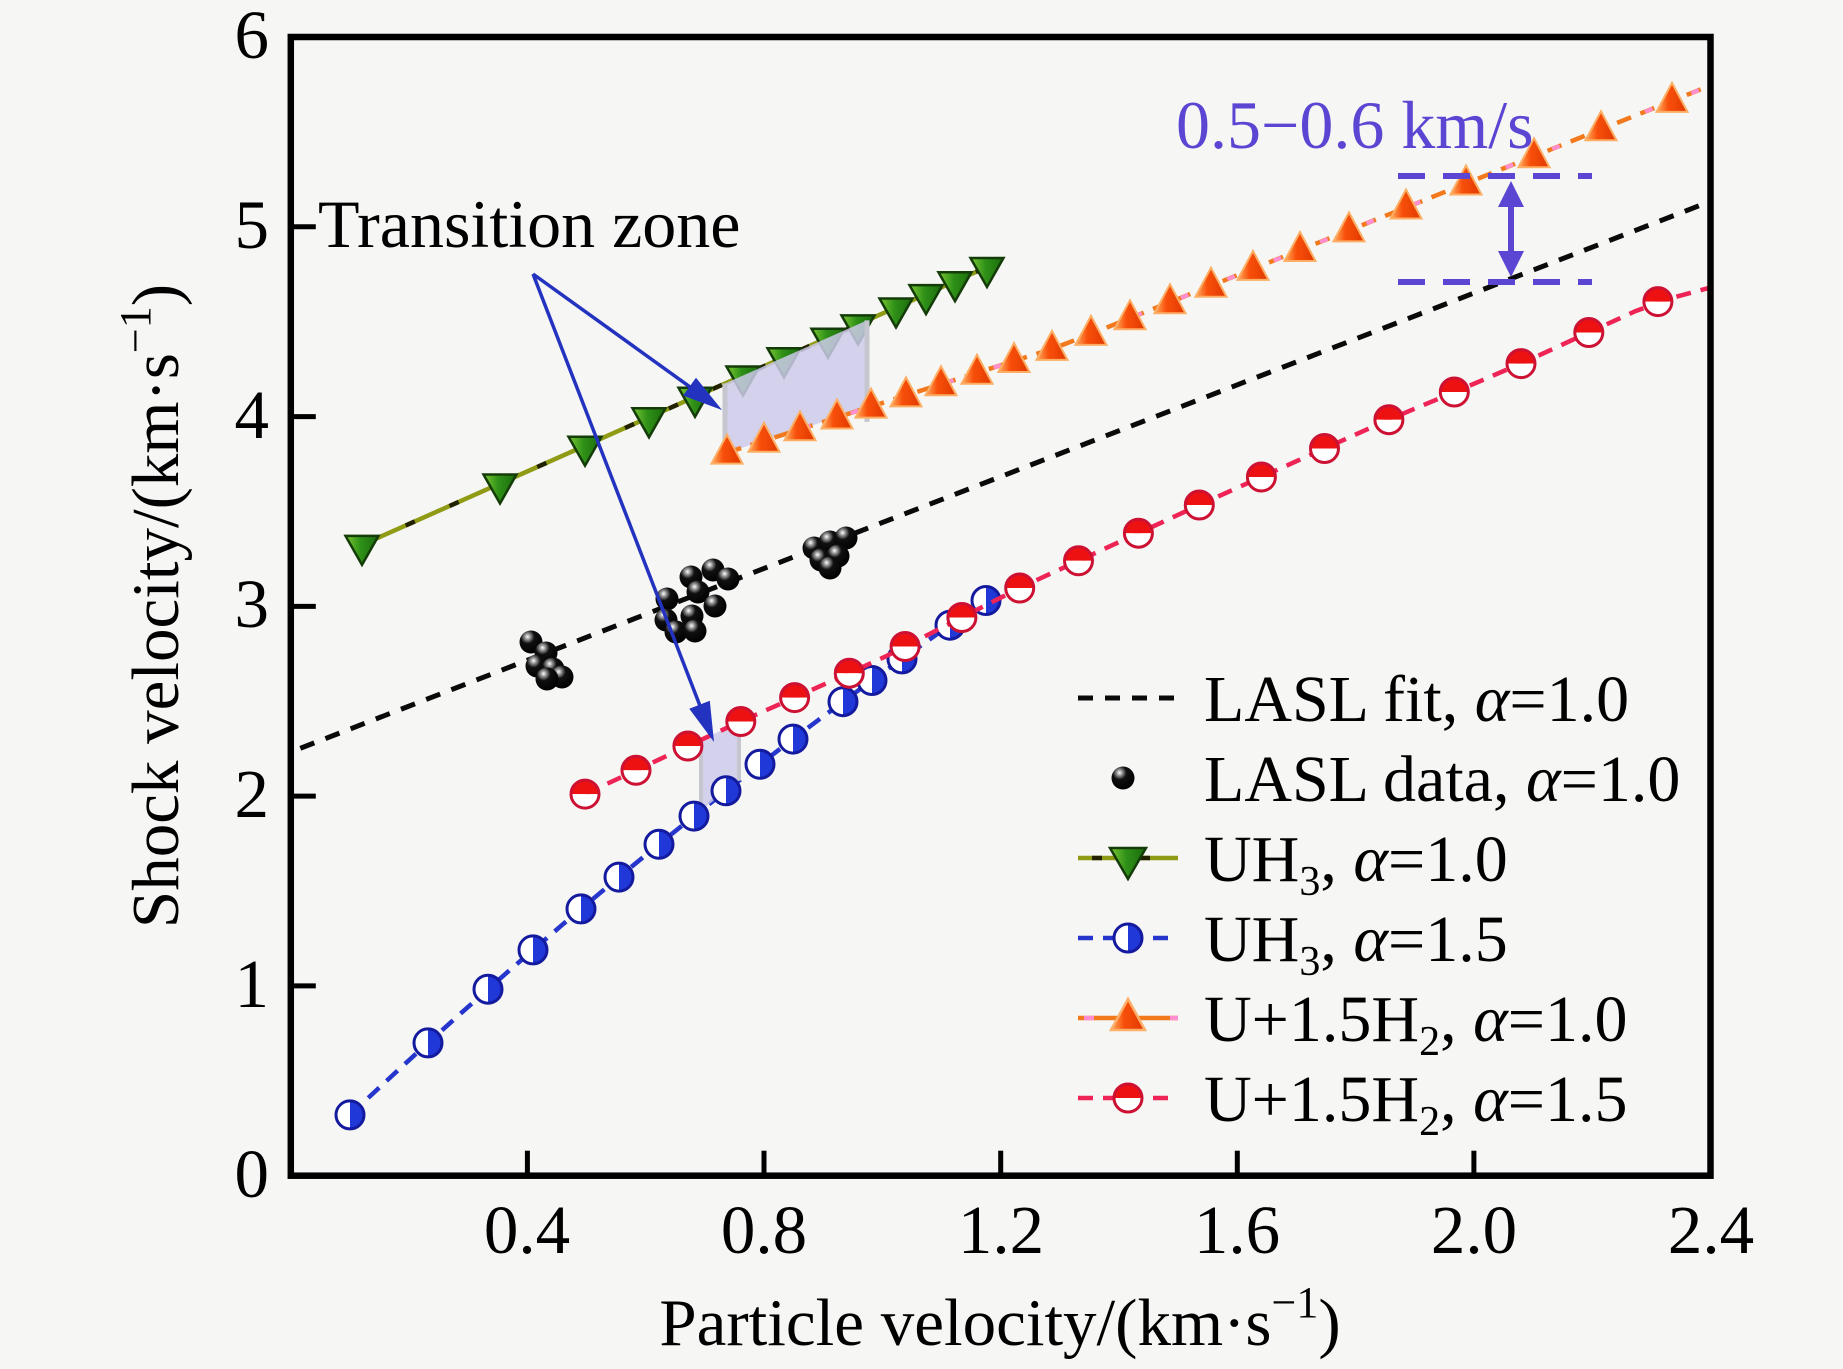 The width and height of the screenshot is (1843, 1369). Describe the element at coordinates (1415, 1024) in the screenshot. I see `svg-text: U+1.5H2, α=1.0` at that location.